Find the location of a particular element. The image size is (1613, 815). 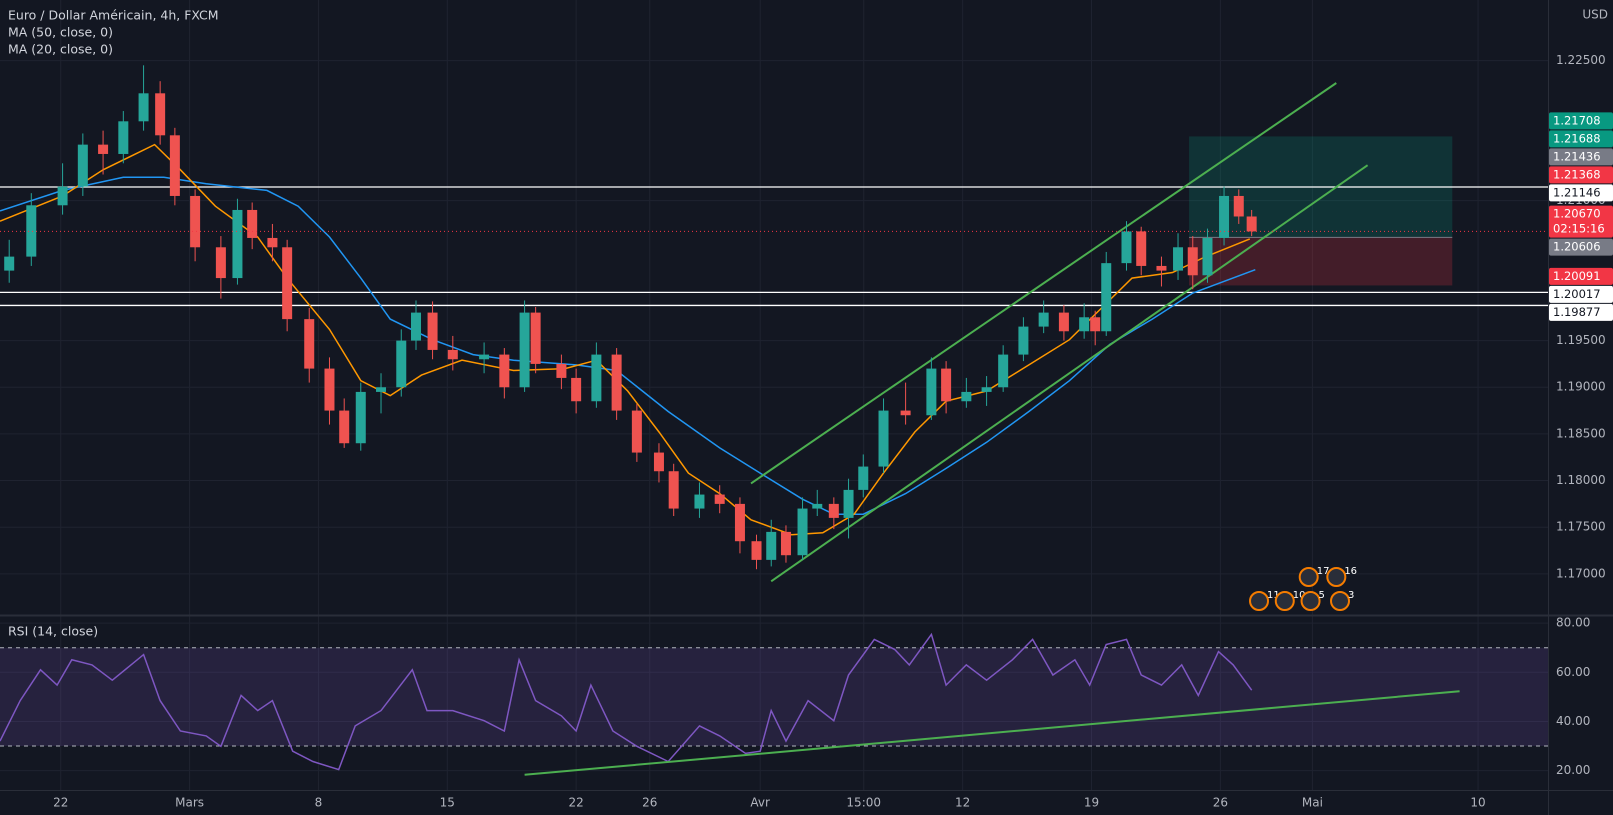

y-tick-label: 40.00 is located at coordinates (1573, 721).